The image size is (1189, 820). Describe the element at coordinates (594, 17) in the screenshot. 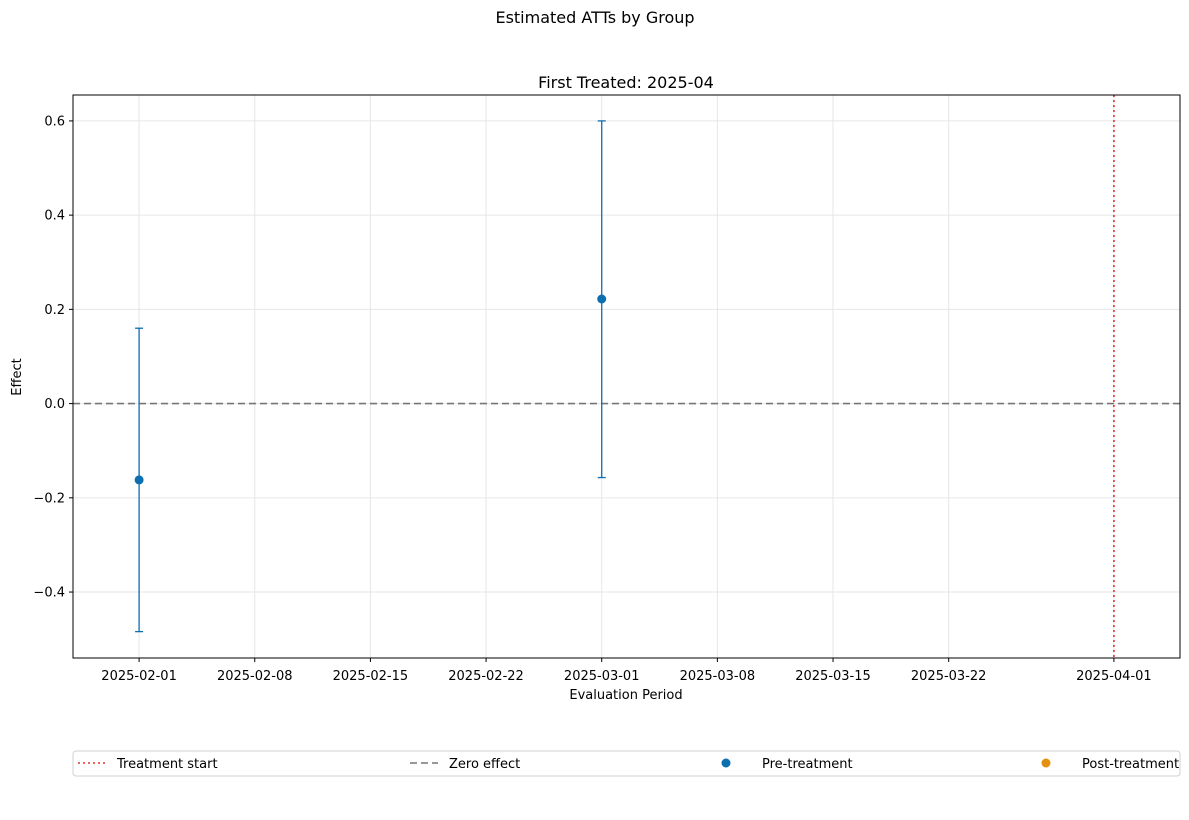

I see `chart-suptitle: Estimated ATTs by Group` at that location.